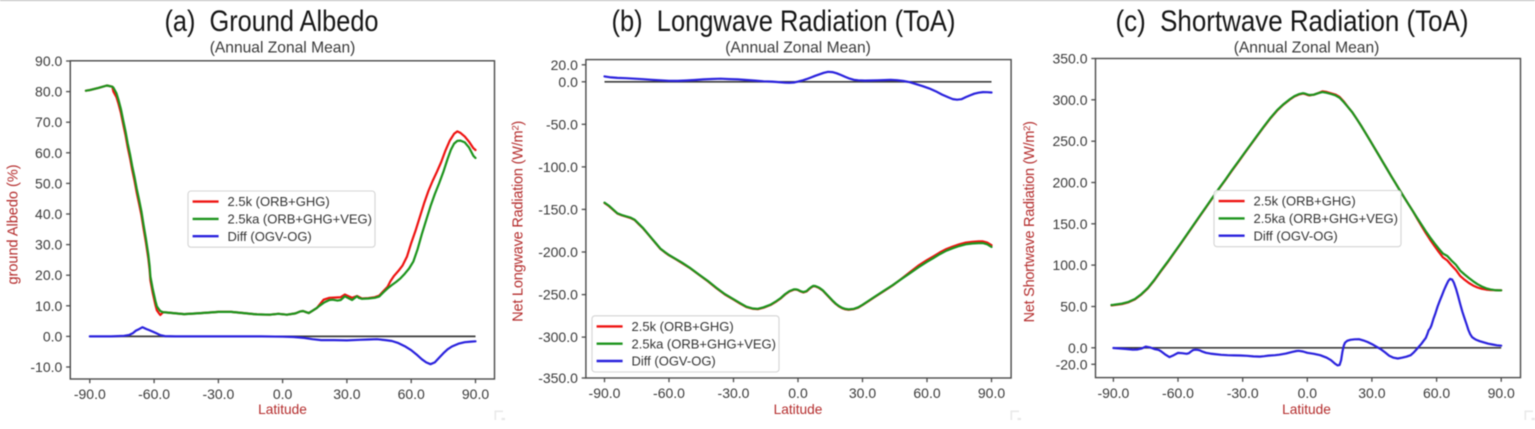 This screenshot has height=429, width=1535. I want to click on svg-text: 70.0, so click(48, 122).